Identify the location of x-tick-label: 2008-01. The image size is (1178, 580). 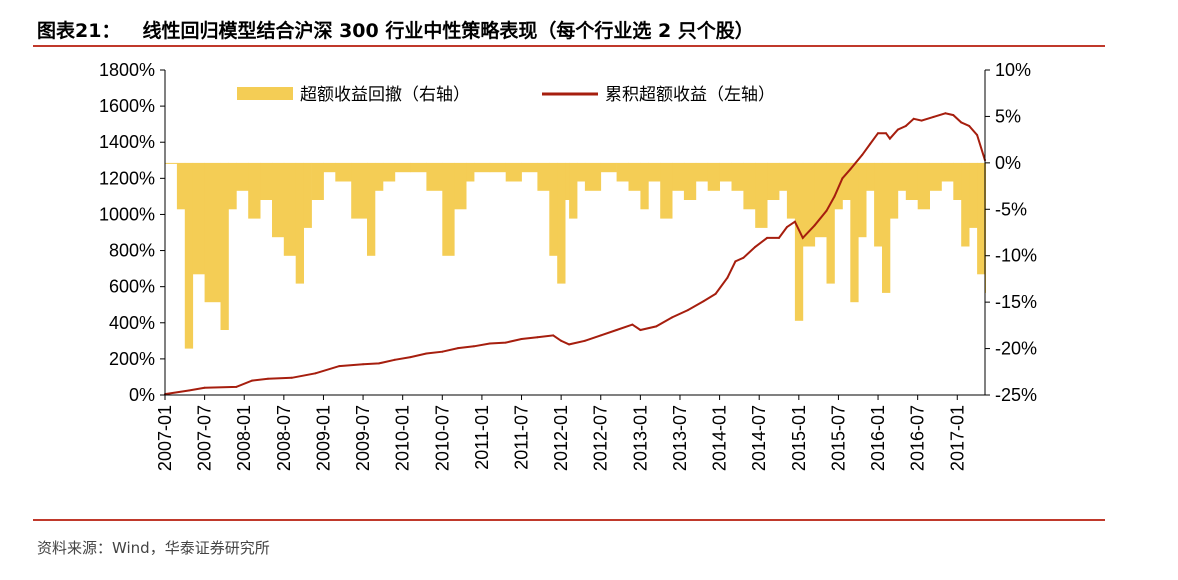
(244, 438).